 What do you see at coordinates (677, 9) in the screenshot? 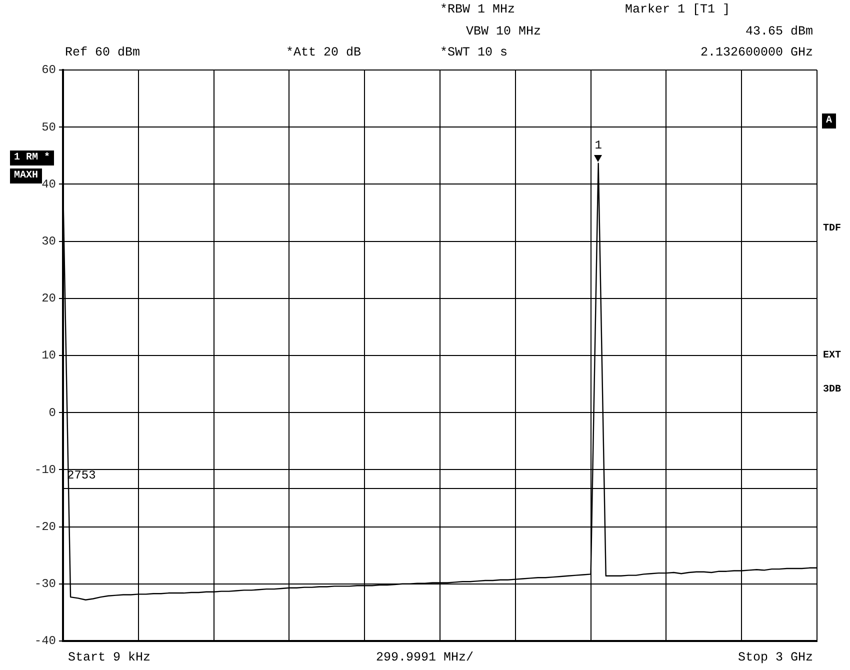
I see `text: Marker 1 [T1 ]` at bounding box center [677, 9].